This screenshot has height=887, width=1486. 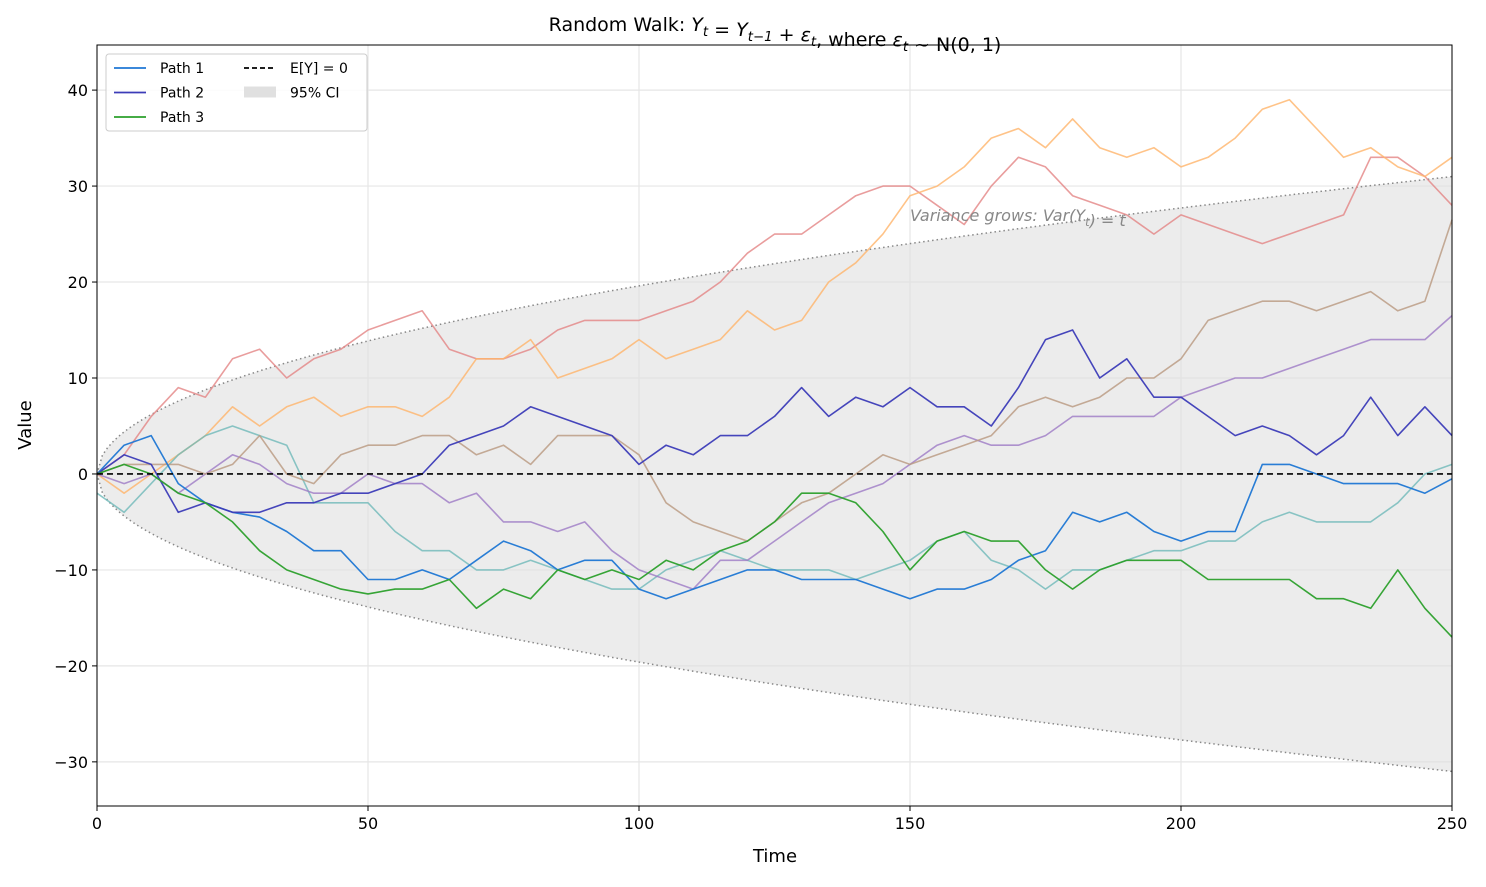 I want to click on y-tick-label: 10, so click(x=78, y=378).